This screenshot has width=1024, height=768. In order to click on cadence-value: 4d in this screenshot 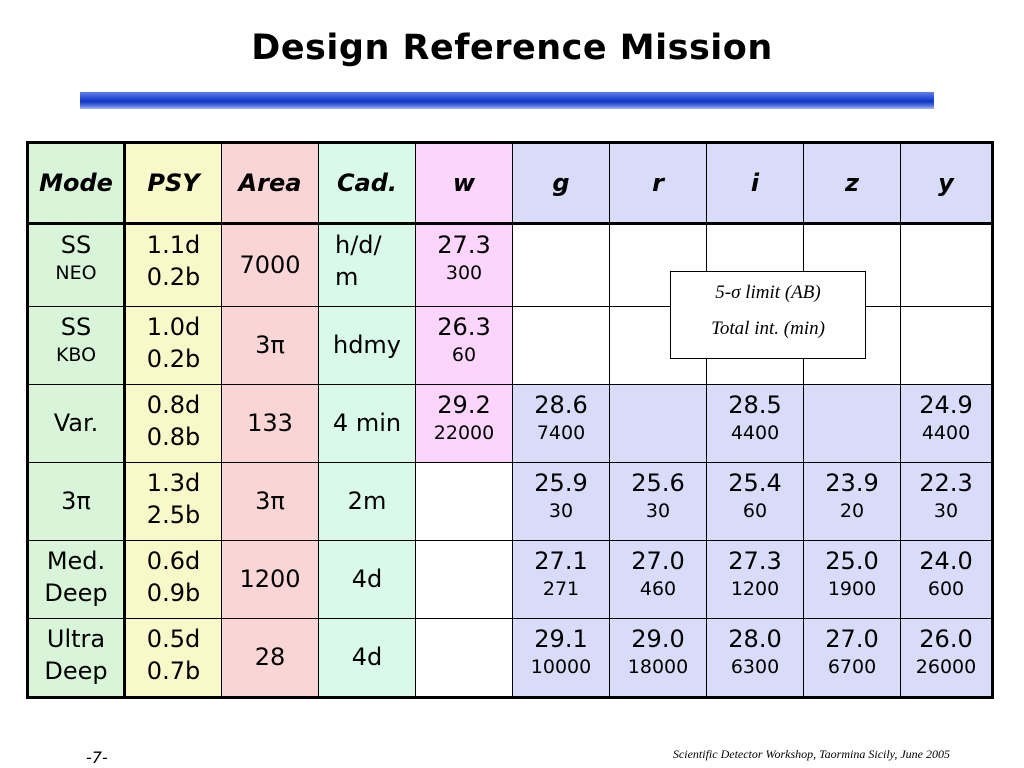, I will do `click(367, 657)`.